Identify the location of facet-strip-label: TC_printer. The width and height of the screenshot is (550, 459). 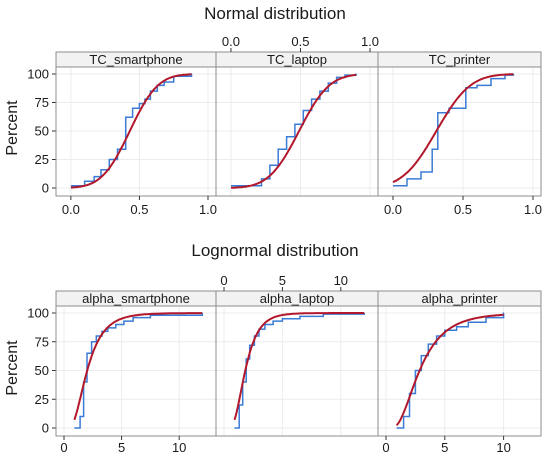
(460, 59).